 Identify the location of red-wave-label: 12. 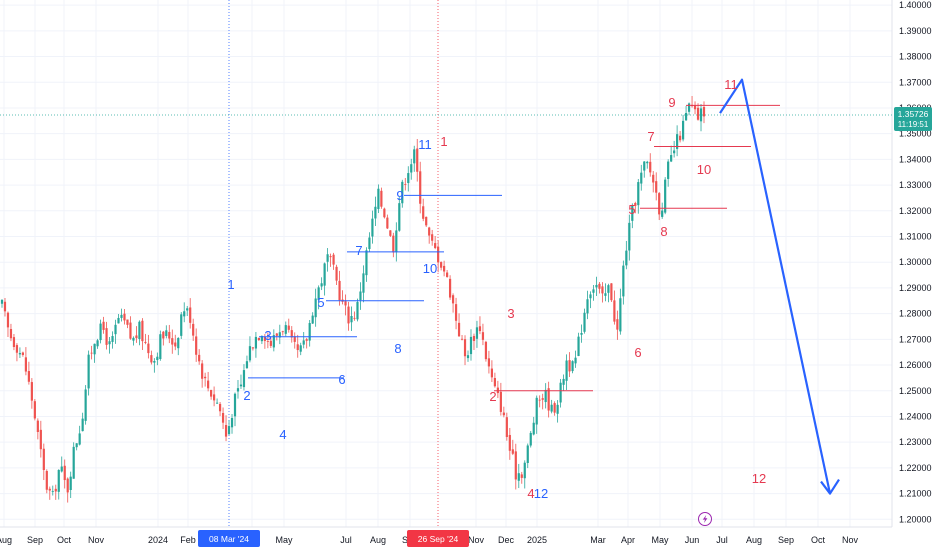
(759, 478).